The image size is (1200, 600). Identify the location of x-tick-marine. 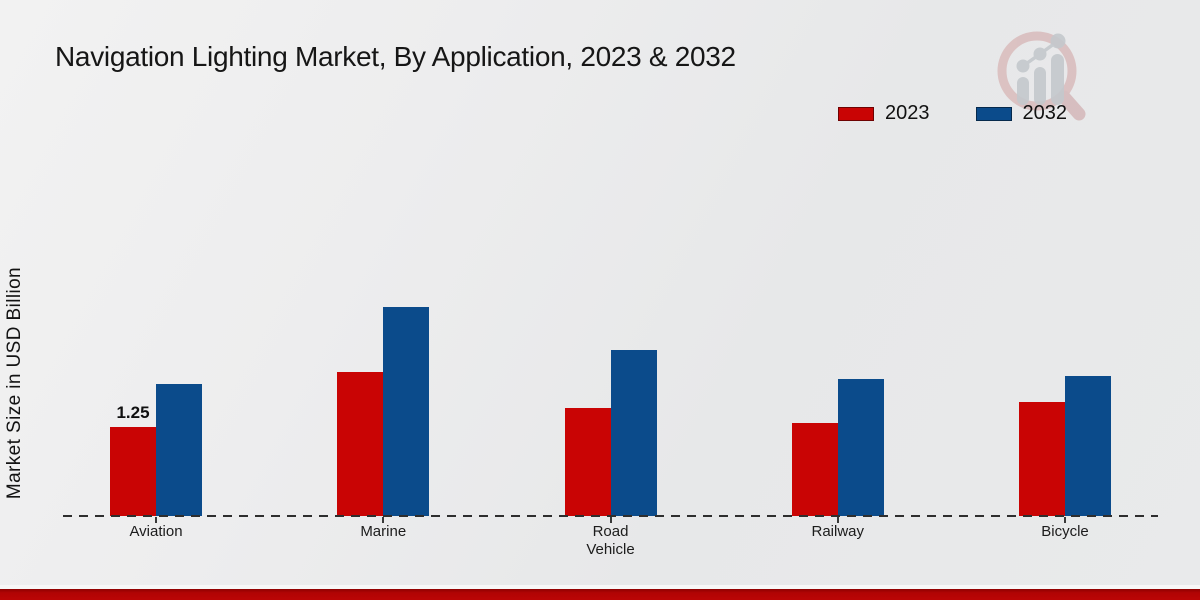
(383, 520).